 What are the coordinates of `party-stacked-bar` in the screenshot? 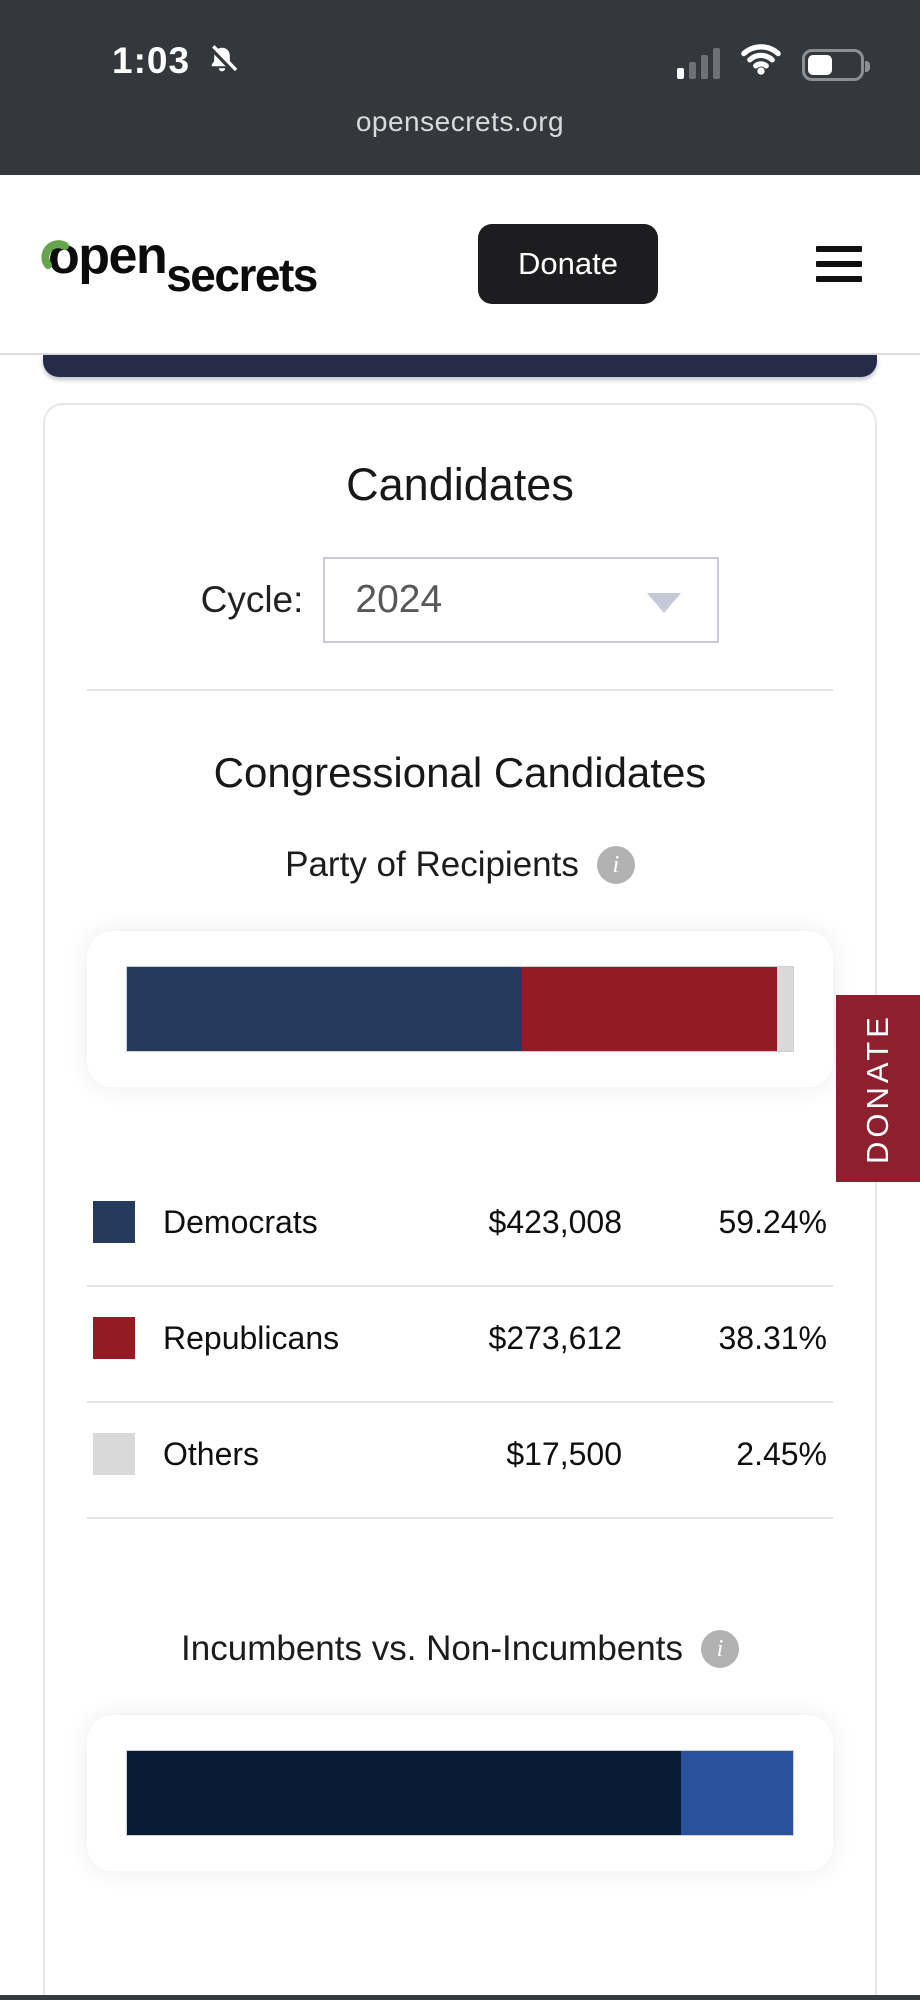 It's located at (460, 1009).